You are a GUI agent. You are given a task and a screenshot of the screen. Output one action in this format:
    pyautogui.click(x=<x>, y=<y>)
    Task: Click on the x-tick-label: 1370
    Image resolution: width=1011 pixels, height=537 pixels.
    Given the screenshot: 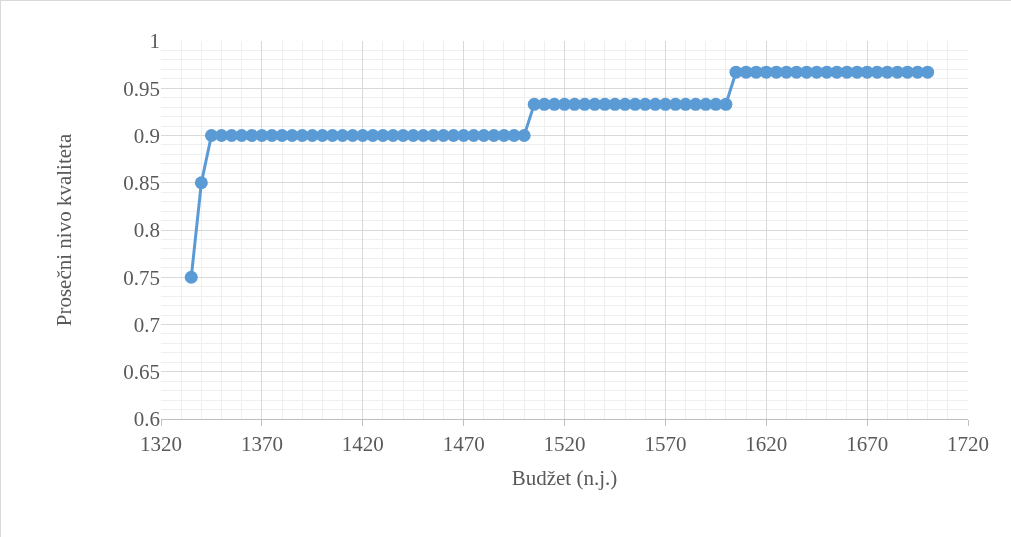 What is the action you would take?
    pyautogui.click(x=261, y=444)
    